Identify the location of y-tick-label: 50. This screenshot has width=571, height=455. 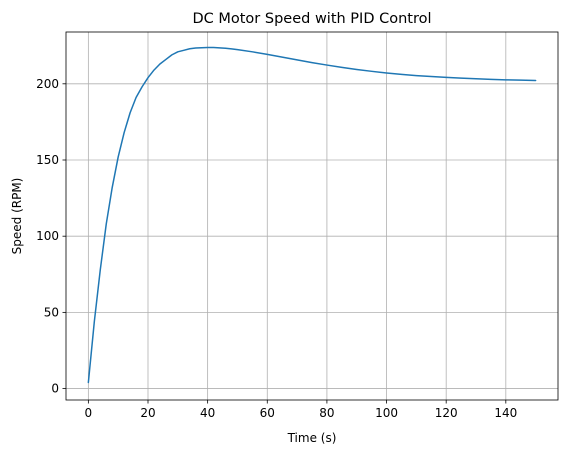
(51, 312).